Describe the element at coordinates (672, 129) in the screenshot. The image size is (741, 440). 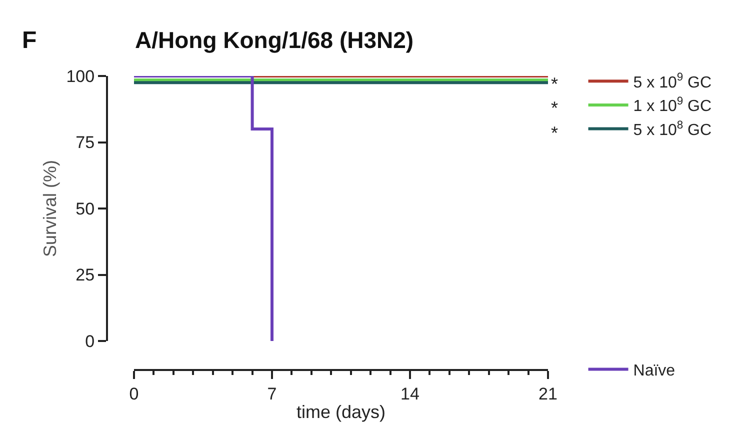
I see `legend-label: 5 x 10$^{8}$ GC` at that location.